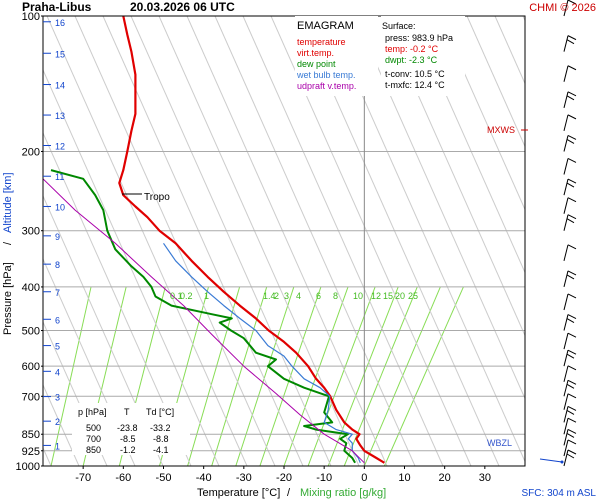 This screenshot has width=600, height=500. I want to click on altitude-tick-label: 5, so click(57, 347).